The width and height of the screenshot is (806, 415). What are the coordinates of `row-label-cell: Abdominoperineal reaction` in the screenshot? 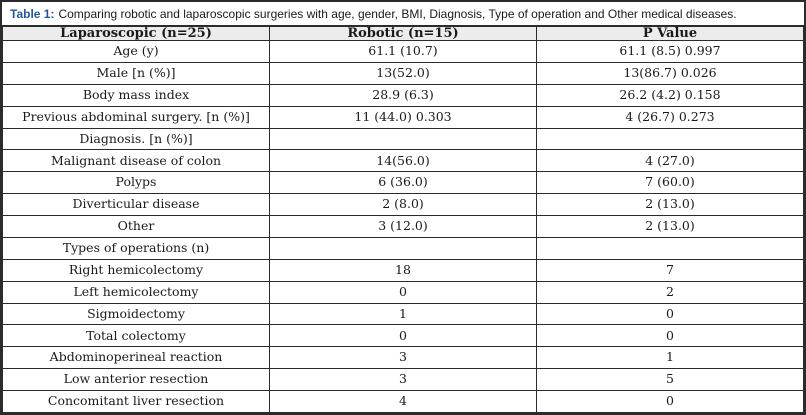 It's located at (136, 358).